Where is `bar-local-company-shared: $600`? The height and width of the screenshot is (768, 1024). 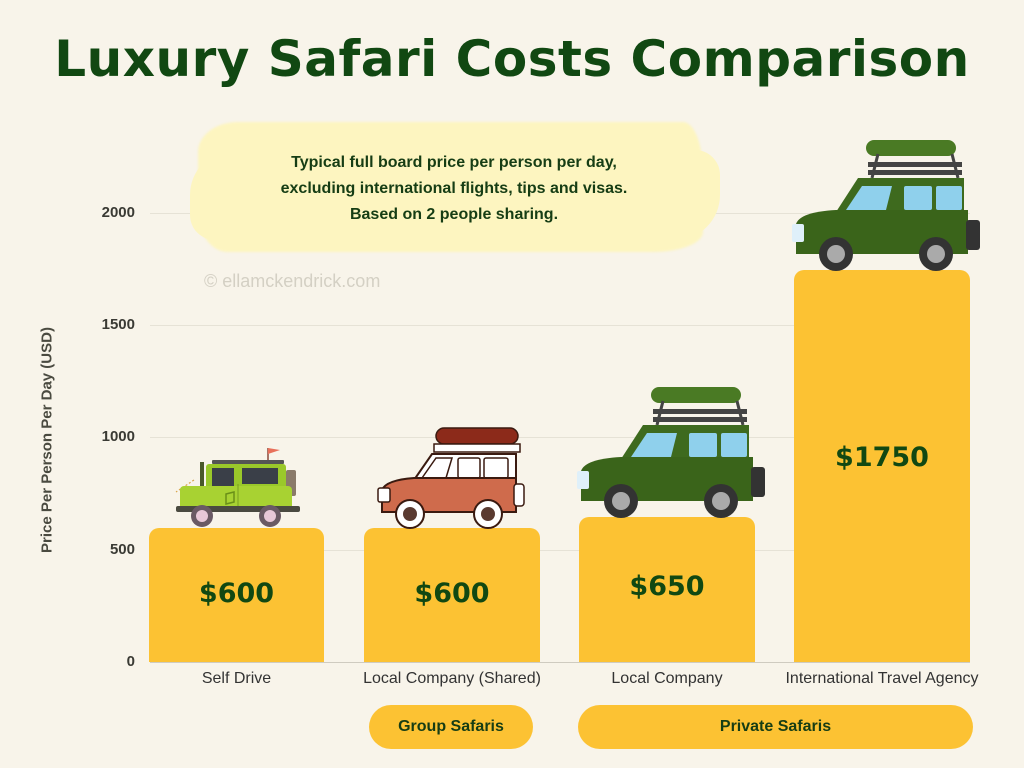
bar-local-company-shared: $600 is located at coordinates (452, 595).